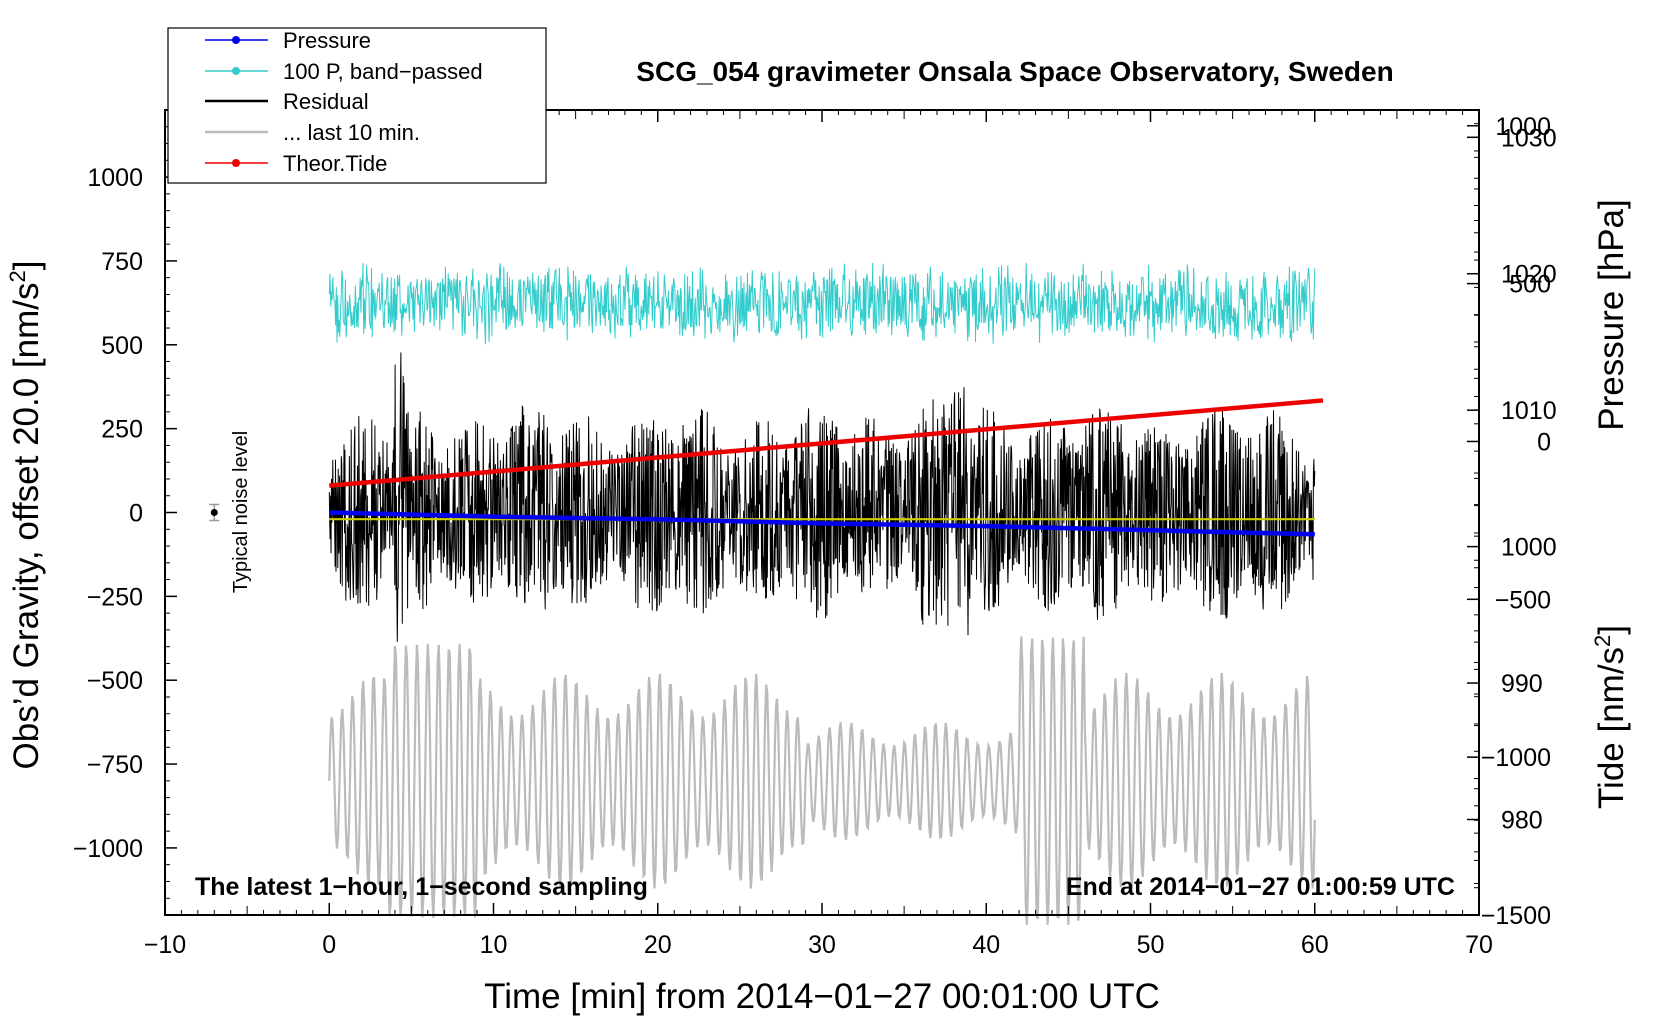 Image resolution: width=1660 pixels, height=1020 pixels. Describe the element at coordinates (421, 887) in the screenshot. I see `annotation-sampling: The latest 1−hour, 1−second sampling` at that location.